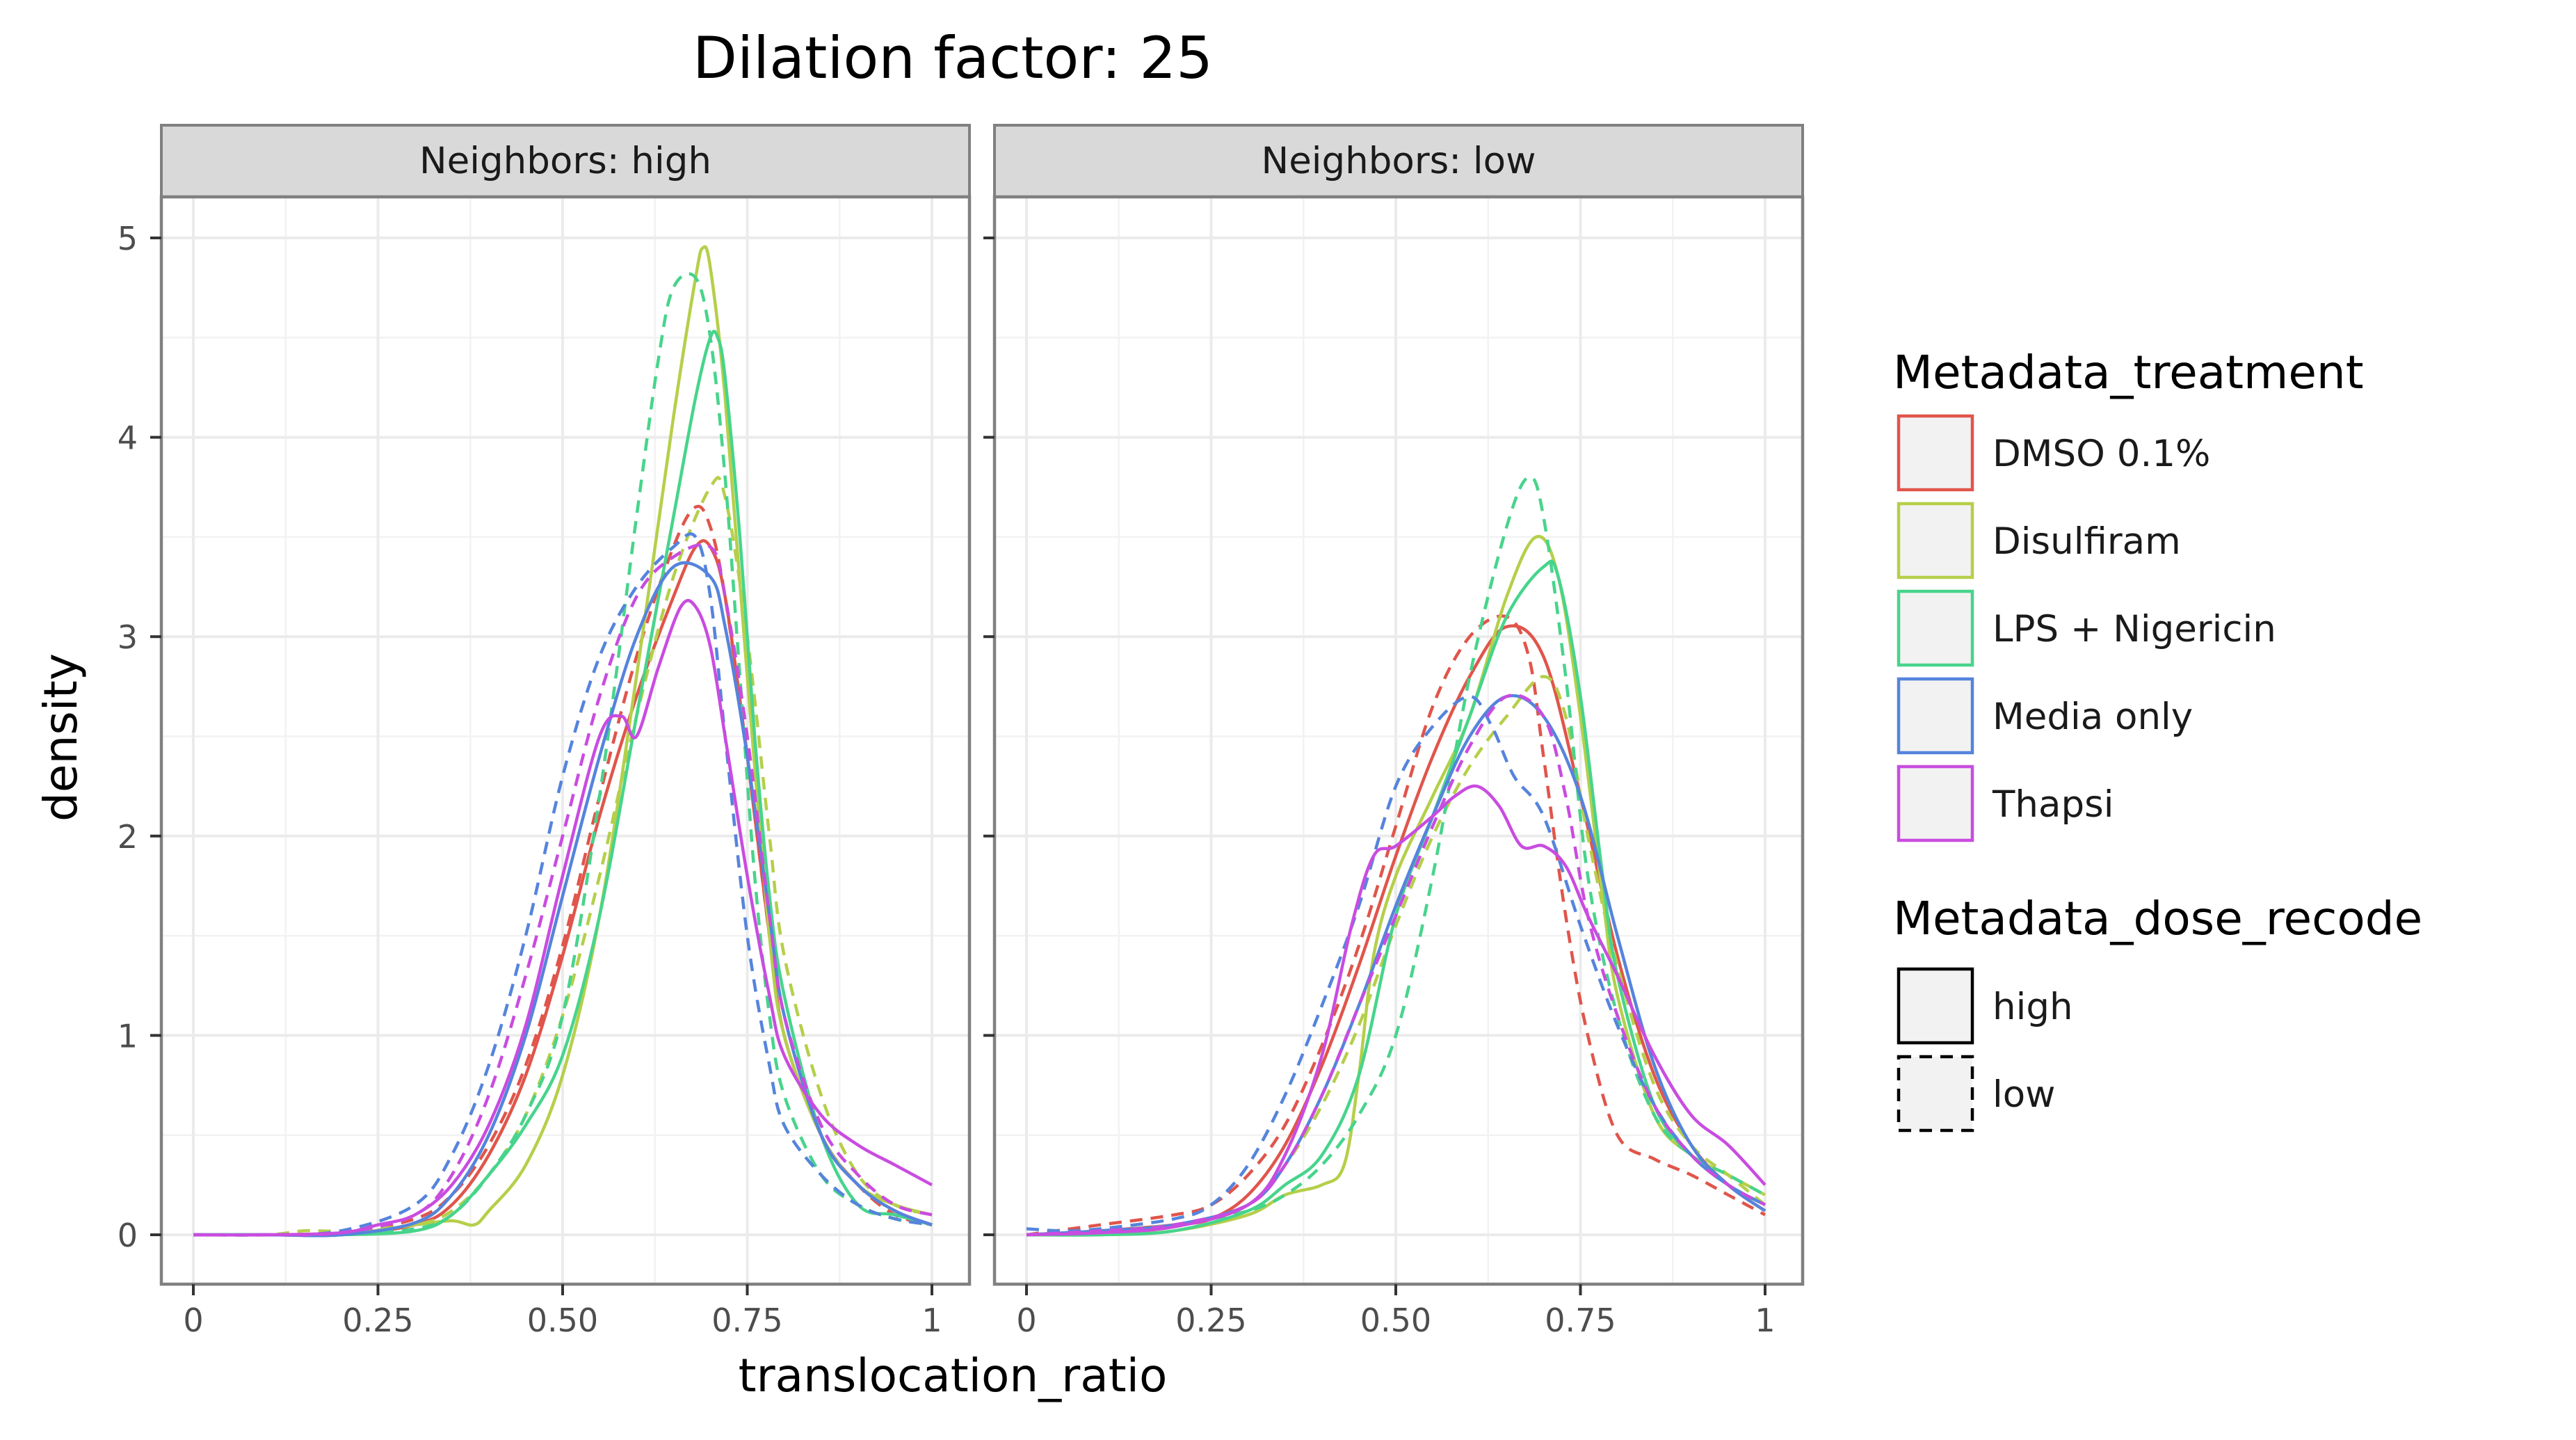  Describe the element at coordinates (953, 58) in the screenshot. I see `chart-title: Dilation factor: 25` at that location.